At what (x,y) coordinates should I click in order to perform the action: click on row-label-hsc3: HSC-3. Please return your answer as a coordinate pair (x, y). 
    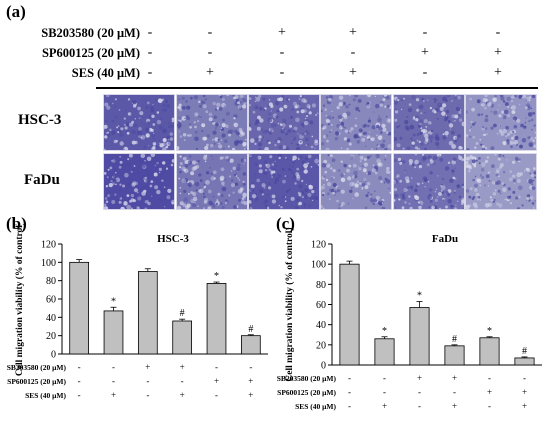
    Looking at the image, I should click on (40, 120).